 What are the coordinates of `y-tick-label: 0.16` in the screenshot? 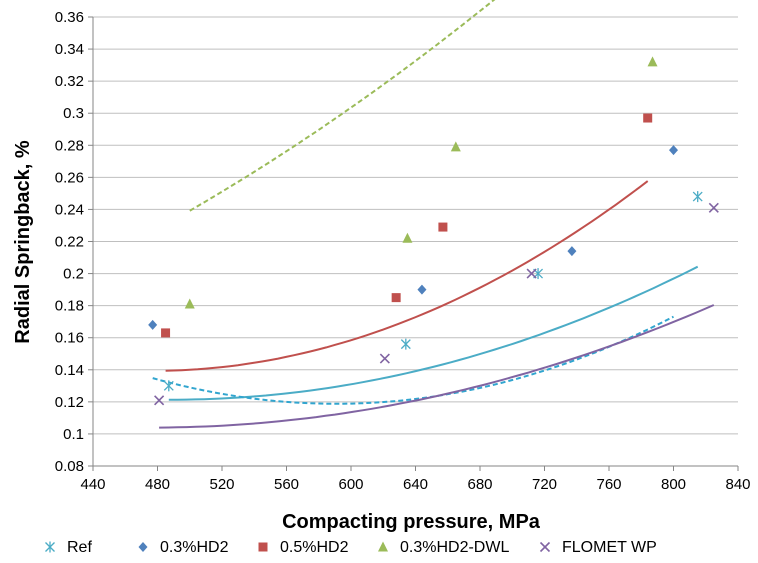 It's located at (69, 338).